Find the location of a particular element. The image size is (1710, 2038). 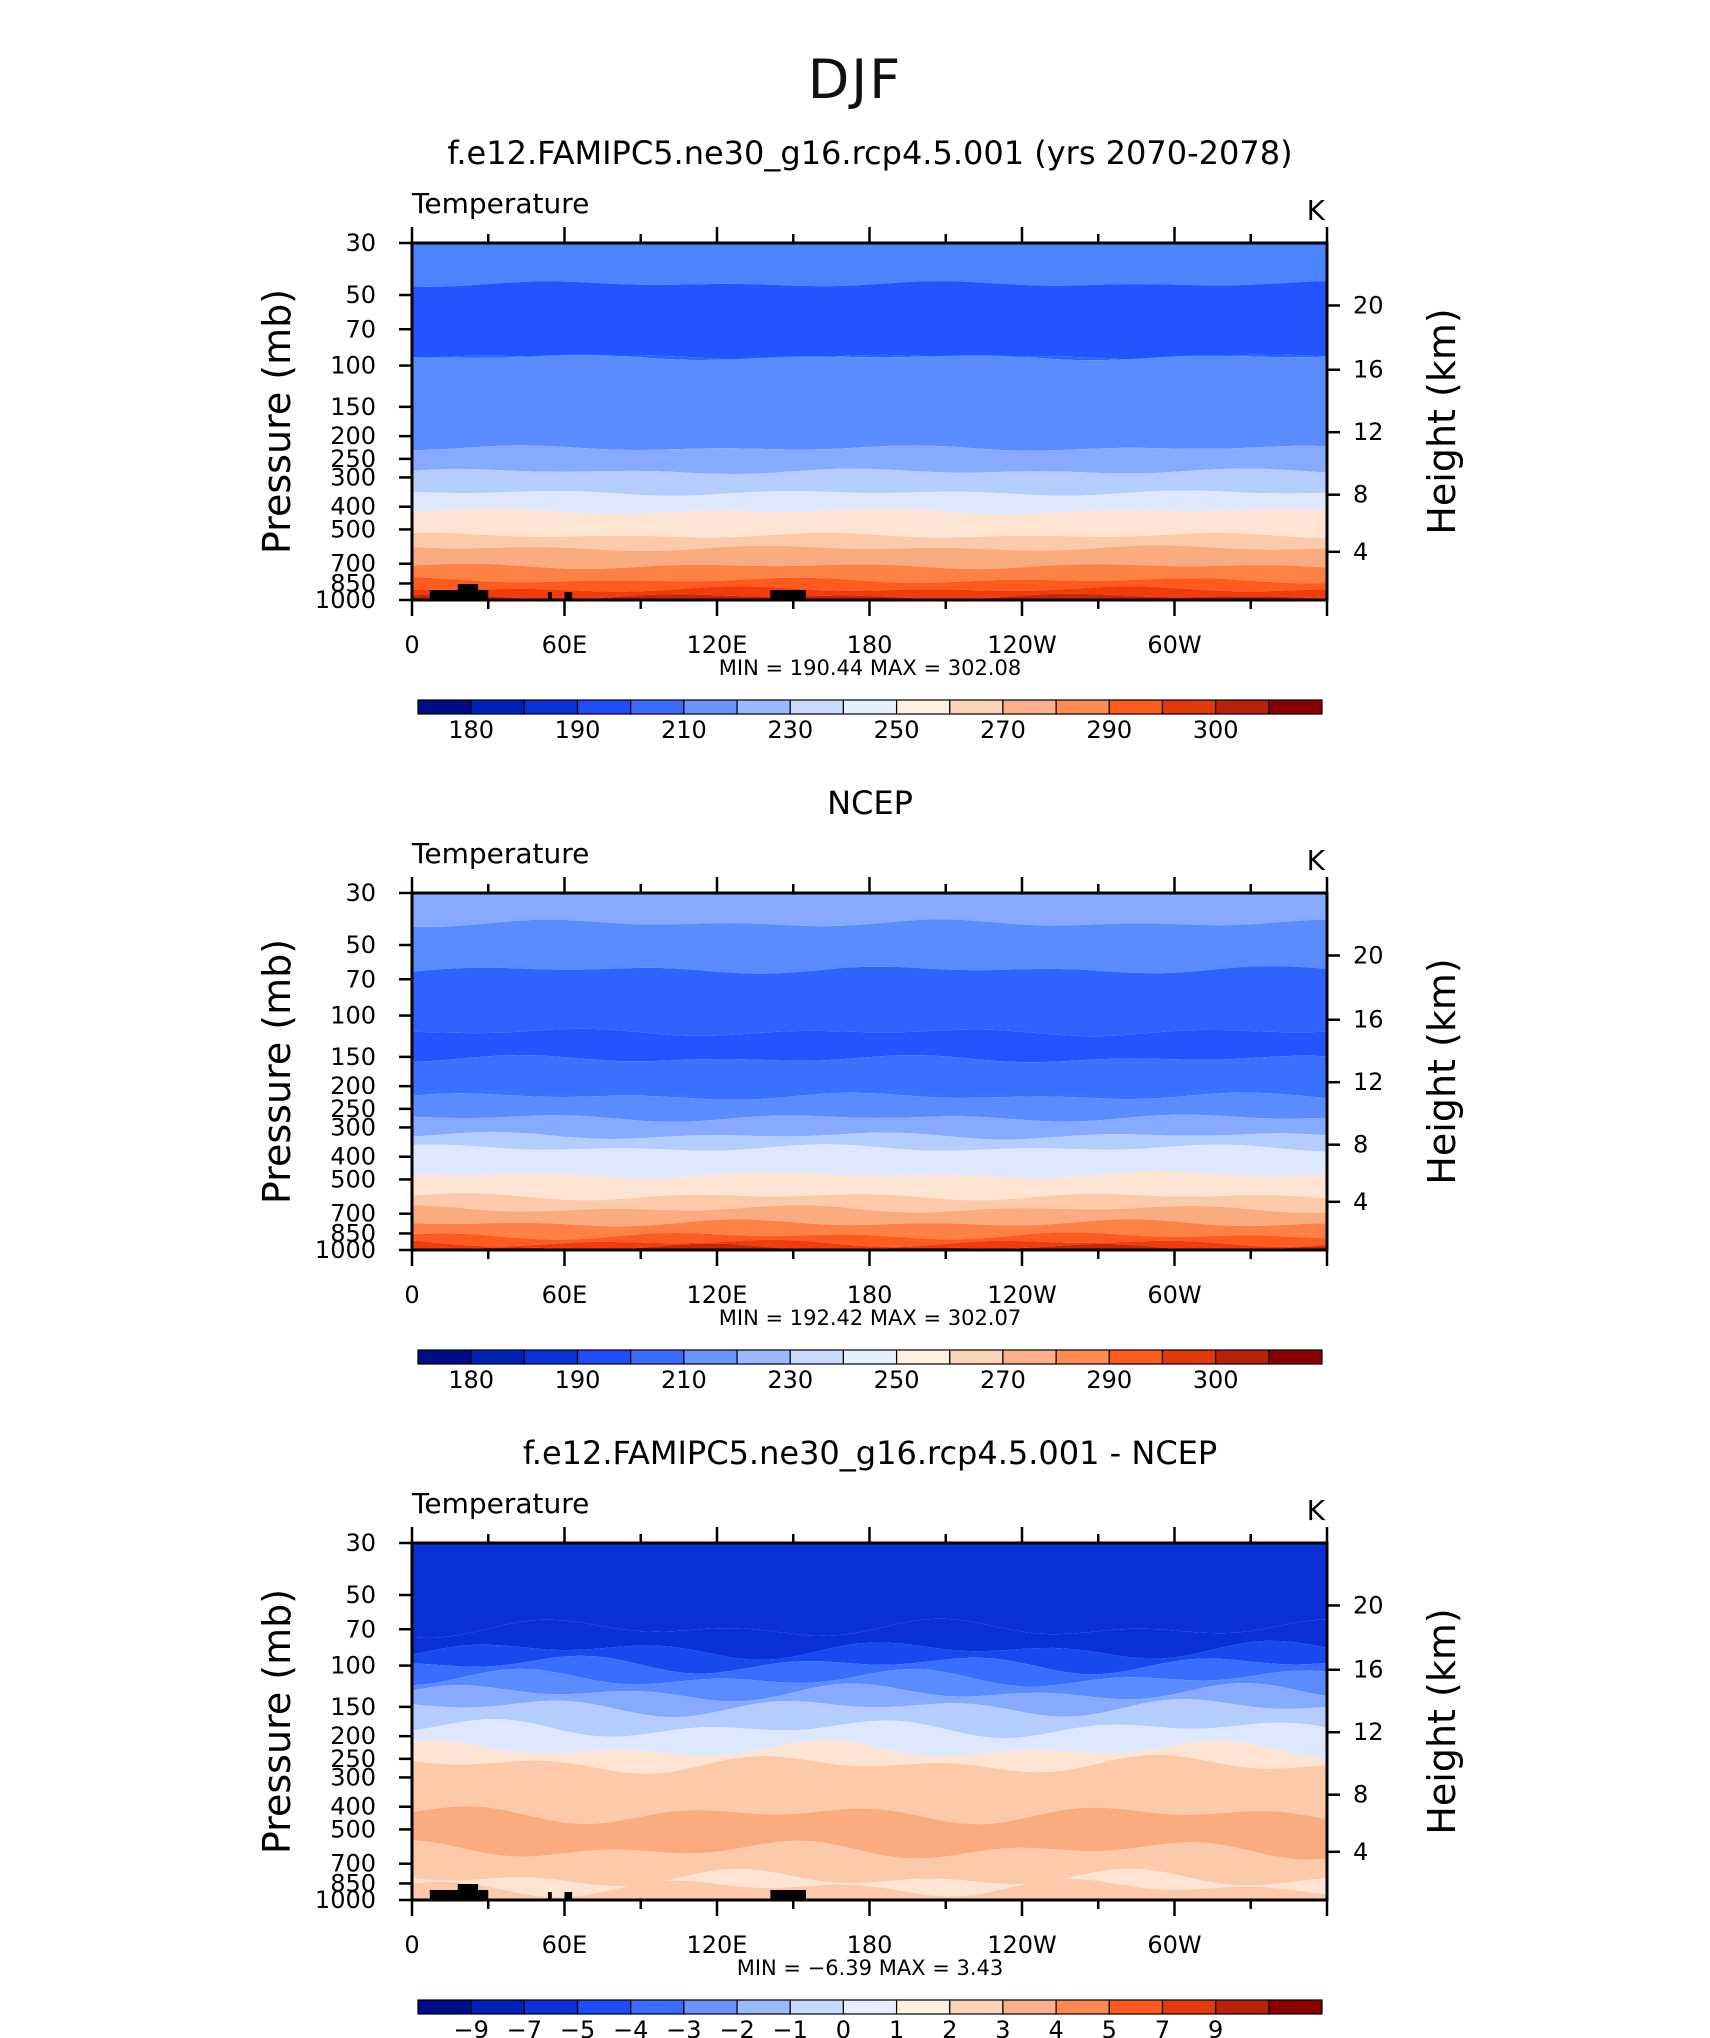

y-tick-label: 100 is located at coordinates (353, 366).